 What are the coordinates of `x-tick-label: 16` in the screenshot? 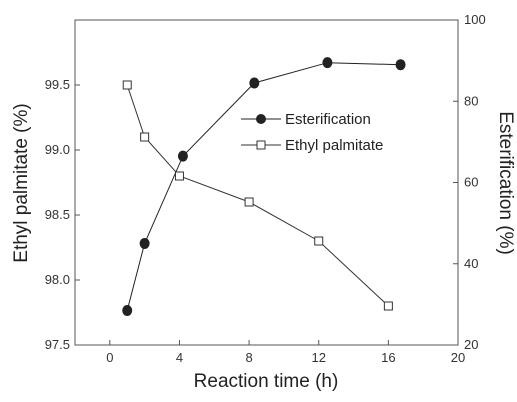 It's located at (388, 357).